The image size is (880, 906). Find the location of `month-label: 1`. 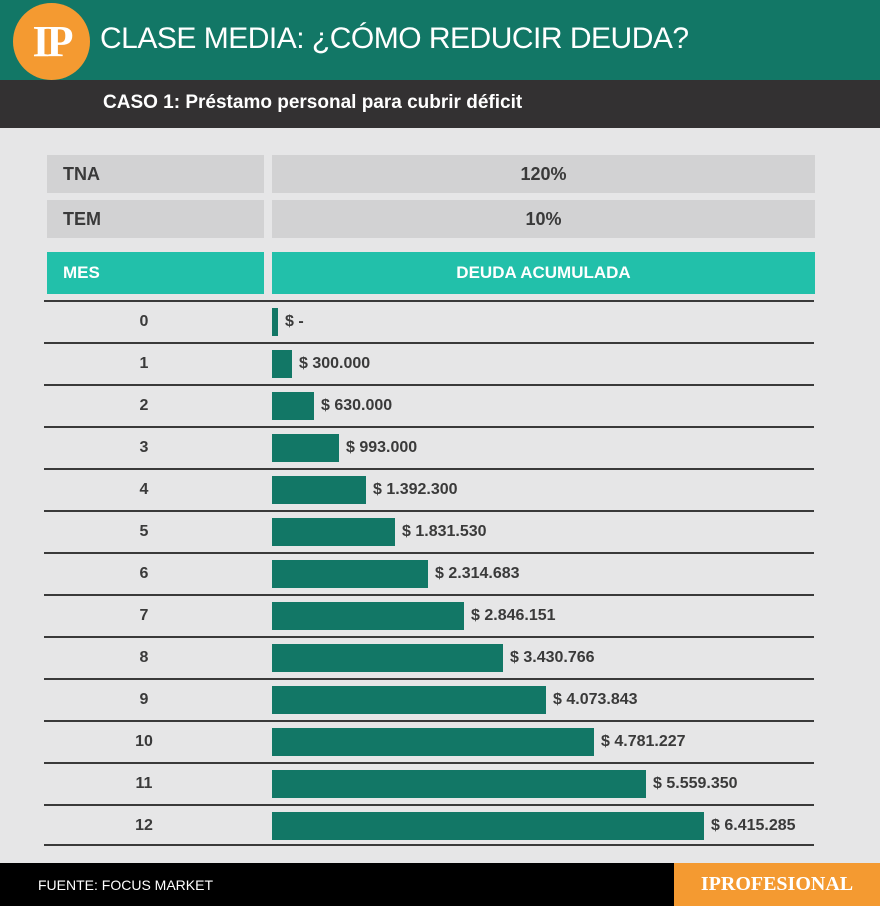

month-label: 1 is located at coordinates (144, 363).